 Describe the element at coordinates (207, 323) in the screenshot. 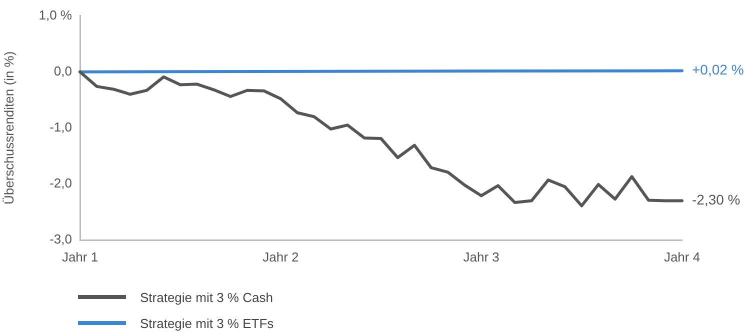

I see `legend-label: Strategie mit 3 % ETFs` at that location.